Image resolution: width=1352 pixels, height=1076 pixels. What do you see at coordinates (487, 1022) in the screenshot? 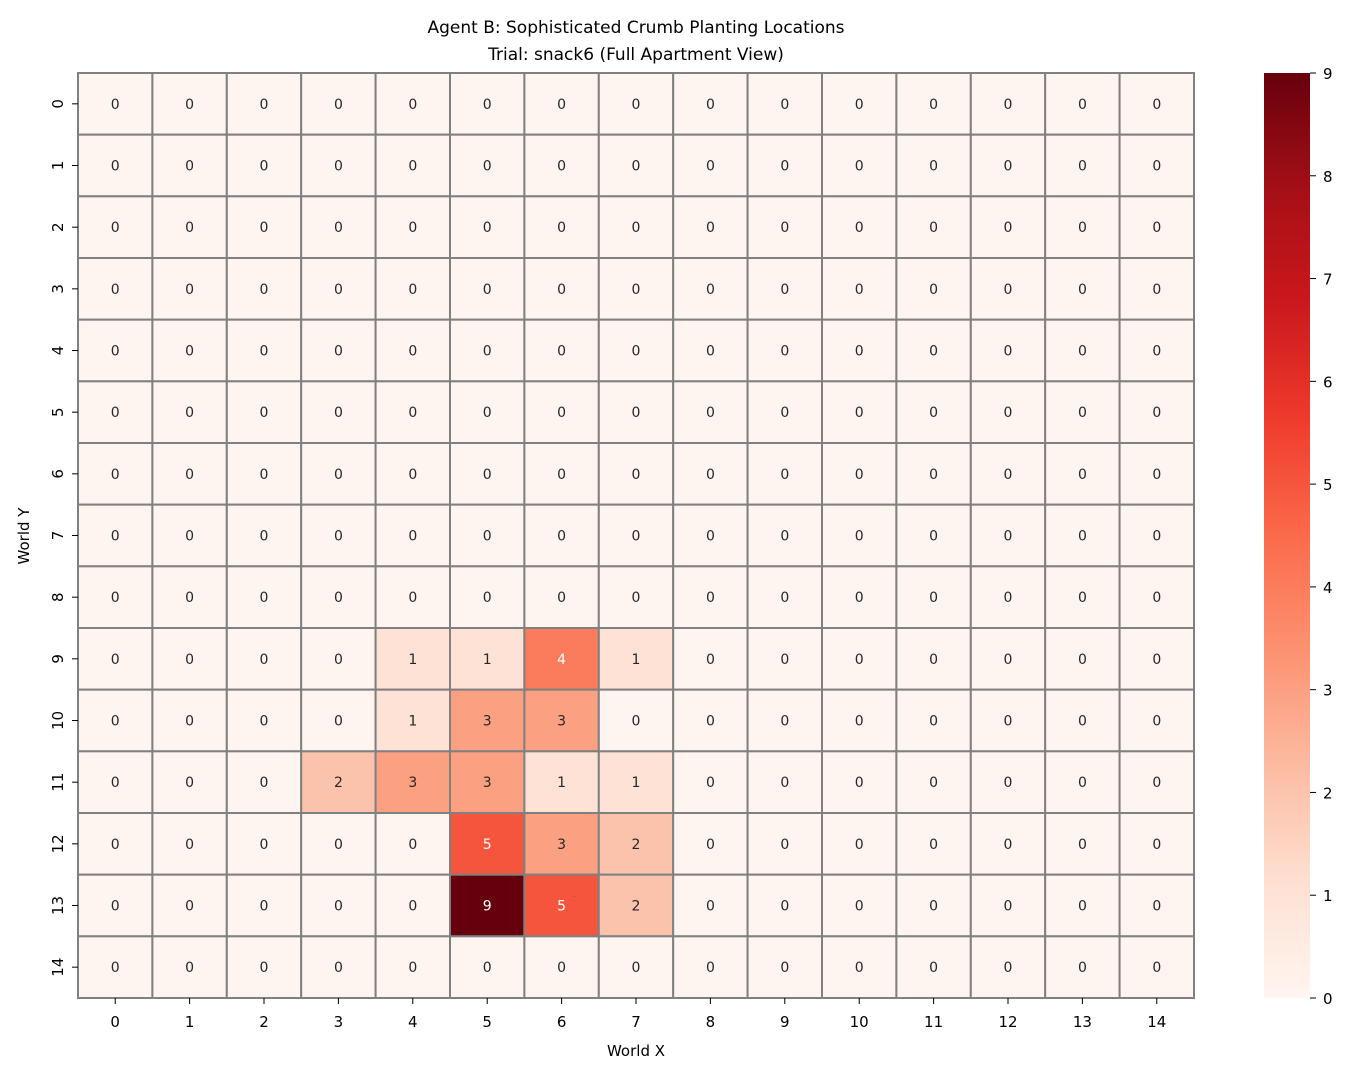
I see `x-tick-label: 5` at bounding box center [487, 1022].